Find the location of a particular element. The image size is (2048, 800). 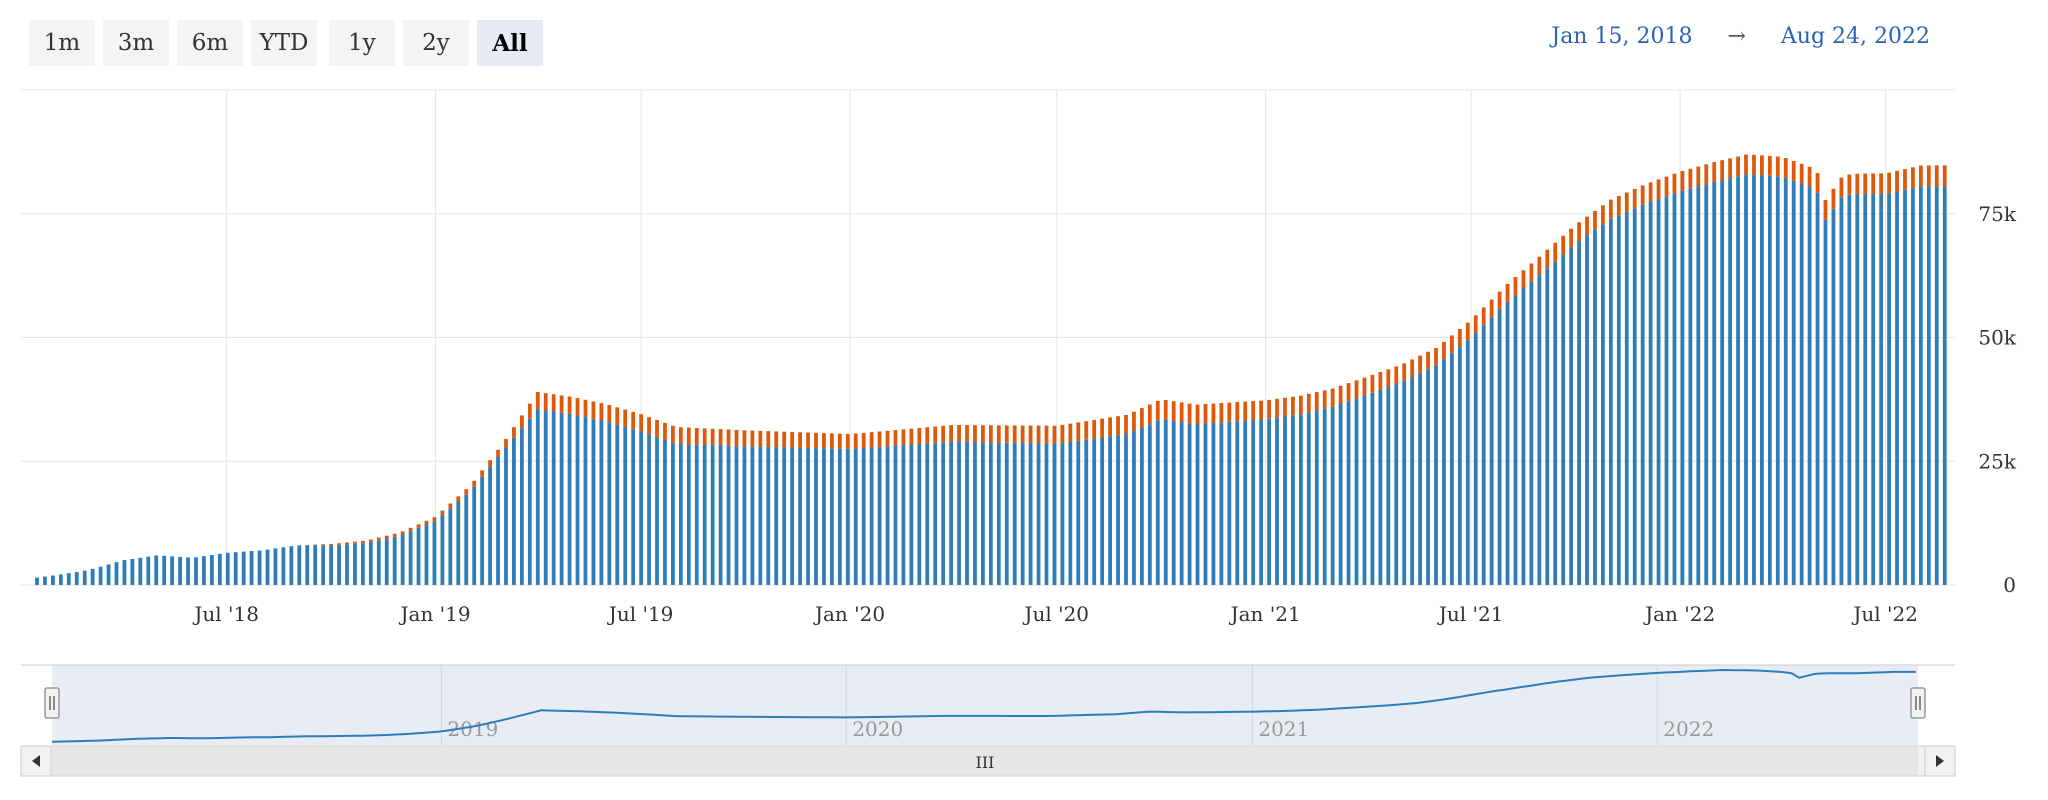

date-range-to: Aug 24, 2022 is located at coordinates (1855, 36).